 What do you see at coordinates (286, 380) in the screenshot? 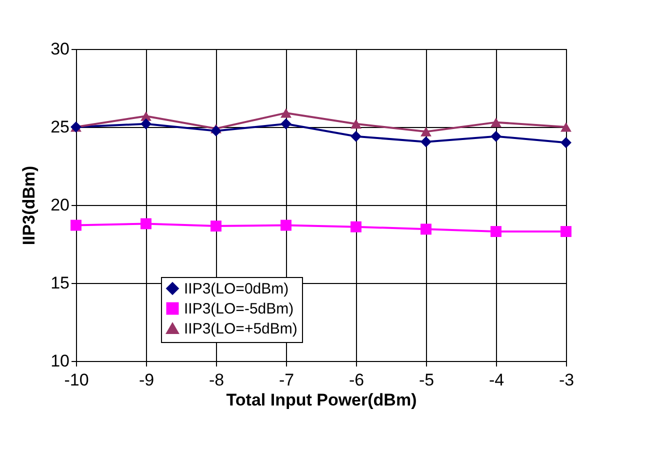
I see `x-tick-label: -7` at bounding box center [286, 380].